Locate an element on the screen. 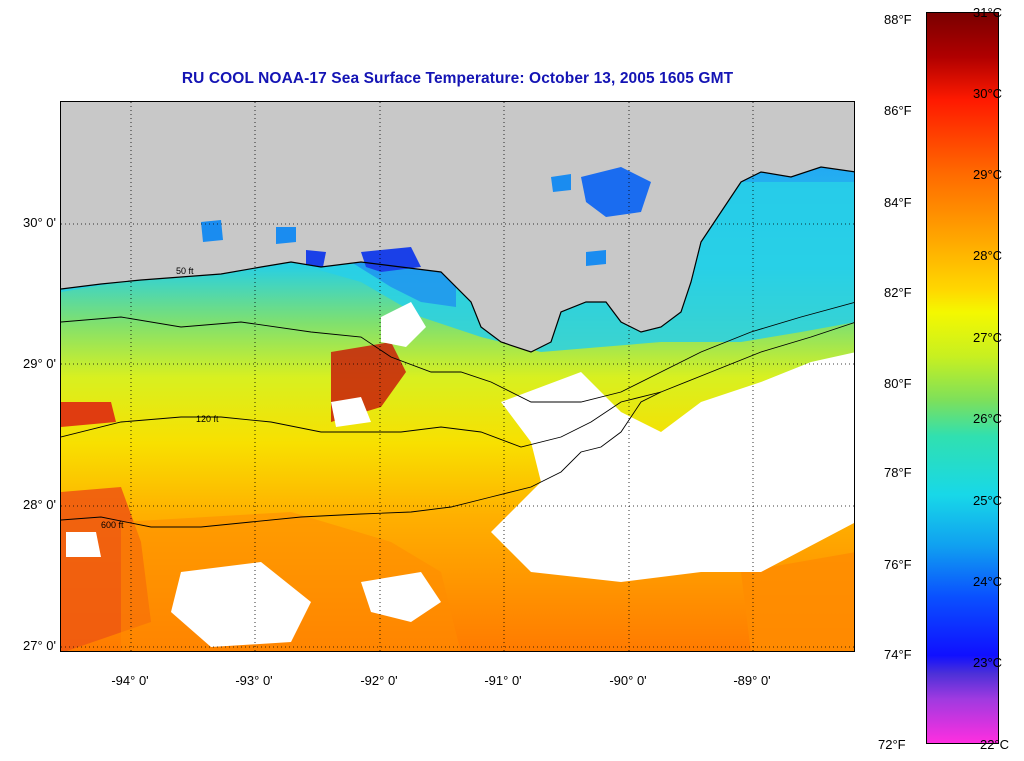 This screenshot has width=1024, height=761. cloud-patch-white is located at coordinates (403, 324).